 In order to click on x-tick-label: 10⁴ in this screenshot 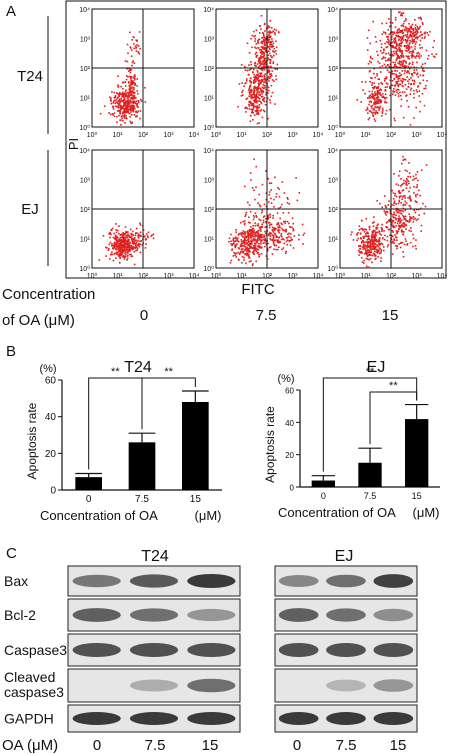, I will do `click(442, 276)`.